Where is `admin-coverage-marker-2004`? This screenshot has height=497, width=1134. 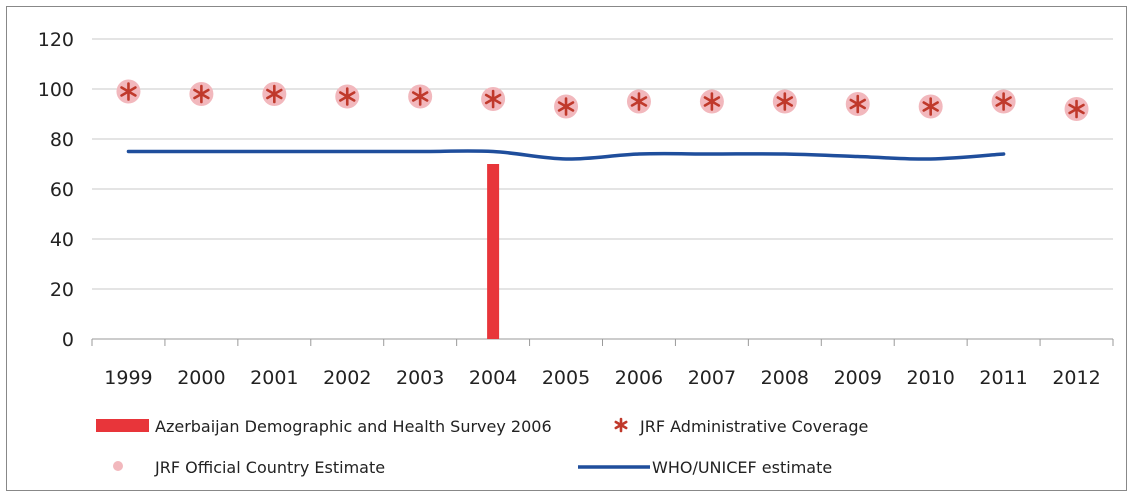 admin-coverage-marker-2004 is located at coordinates (493, 99).